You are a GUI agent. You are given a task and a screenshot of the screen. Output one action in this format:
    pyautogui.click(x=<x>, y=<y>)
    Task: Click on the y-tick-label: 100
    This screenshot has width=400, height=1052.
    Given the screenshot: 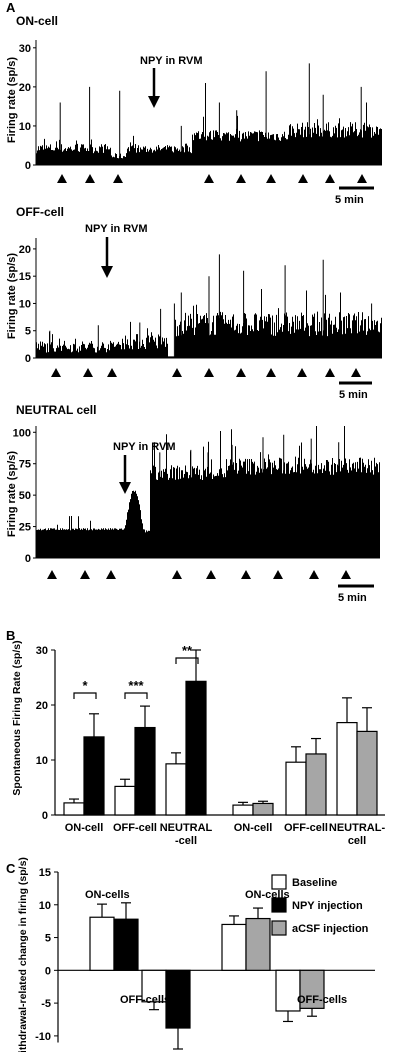 What is the action you would take?
    pyautogui.click(x=22, y=433)
    